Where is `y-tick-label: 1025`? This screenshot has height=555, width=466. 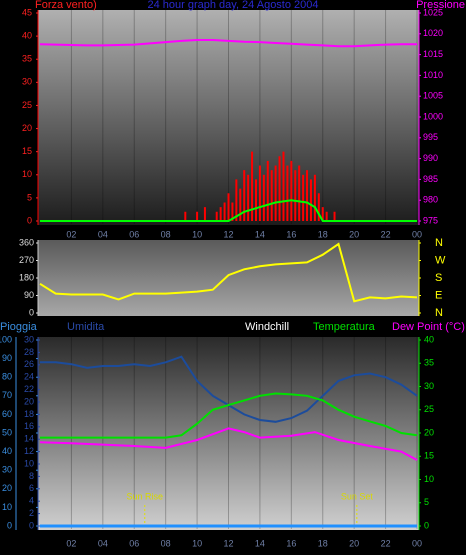 y-tick-label: 1025 is located at coordinates (433, 12).